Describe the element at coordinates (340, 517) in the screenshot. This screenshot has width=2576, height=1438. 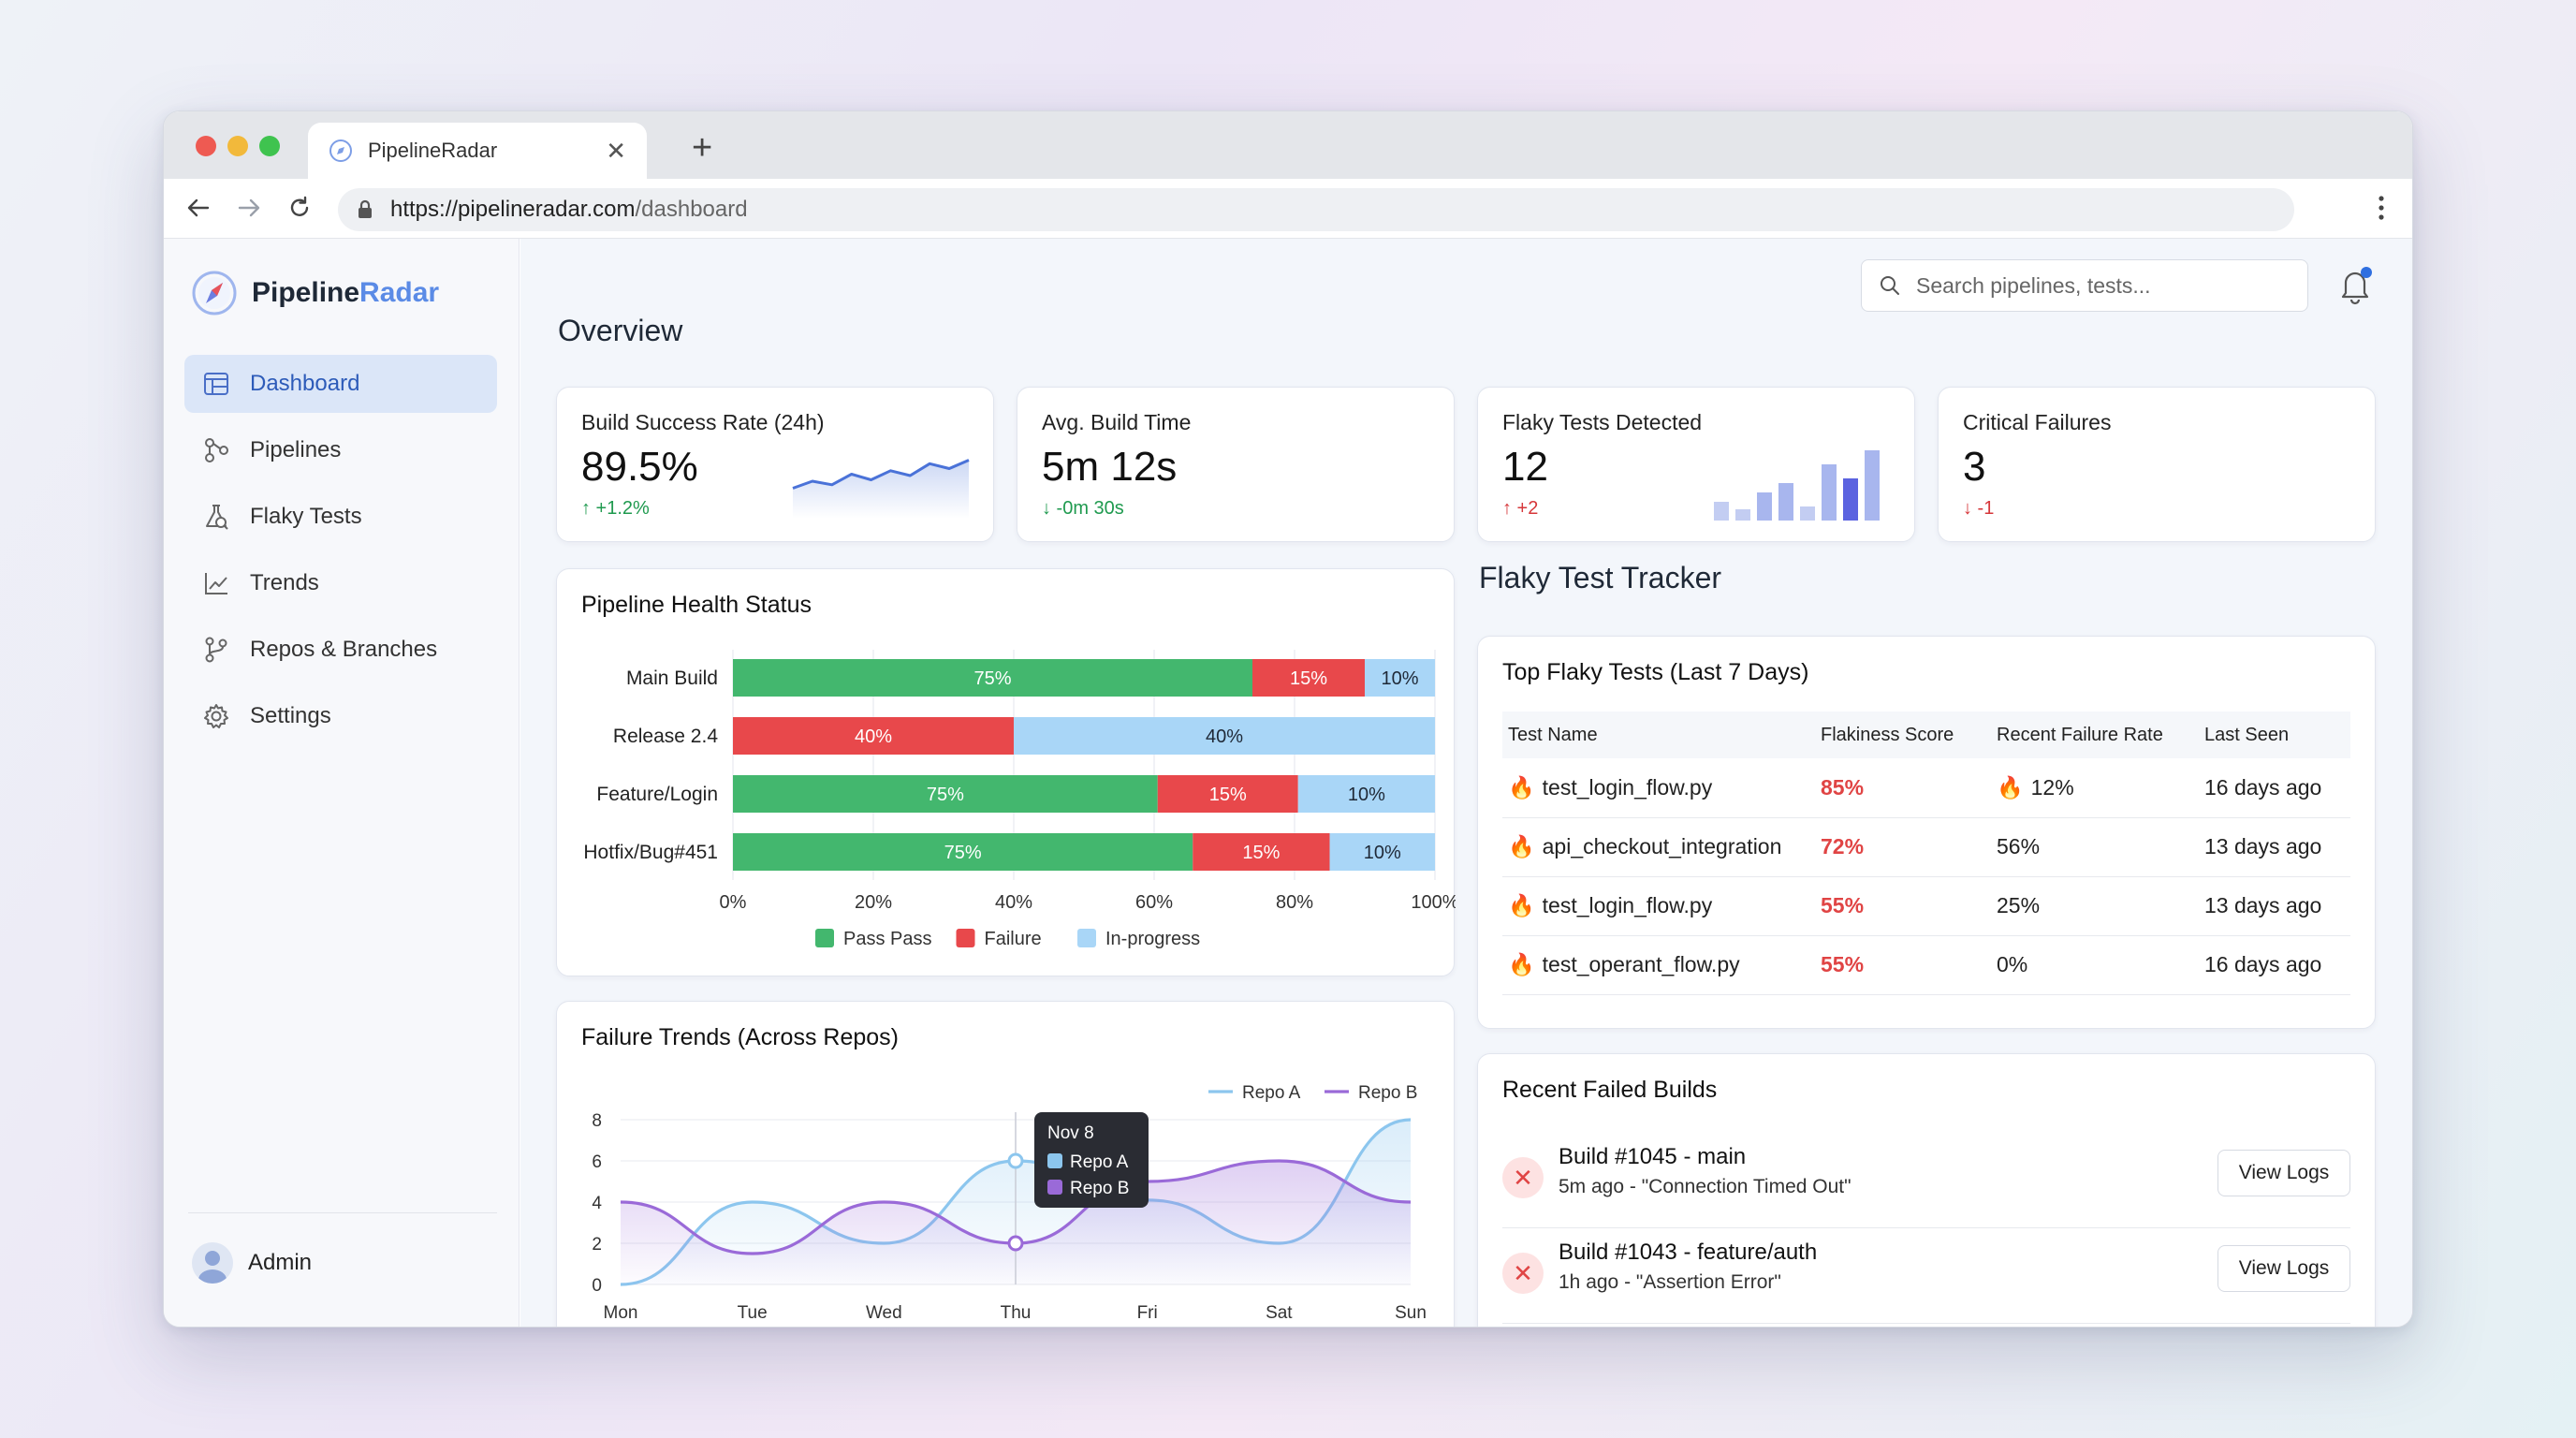
I see `sidebar-item-flaky-tests: Flaky Tests` at that location.